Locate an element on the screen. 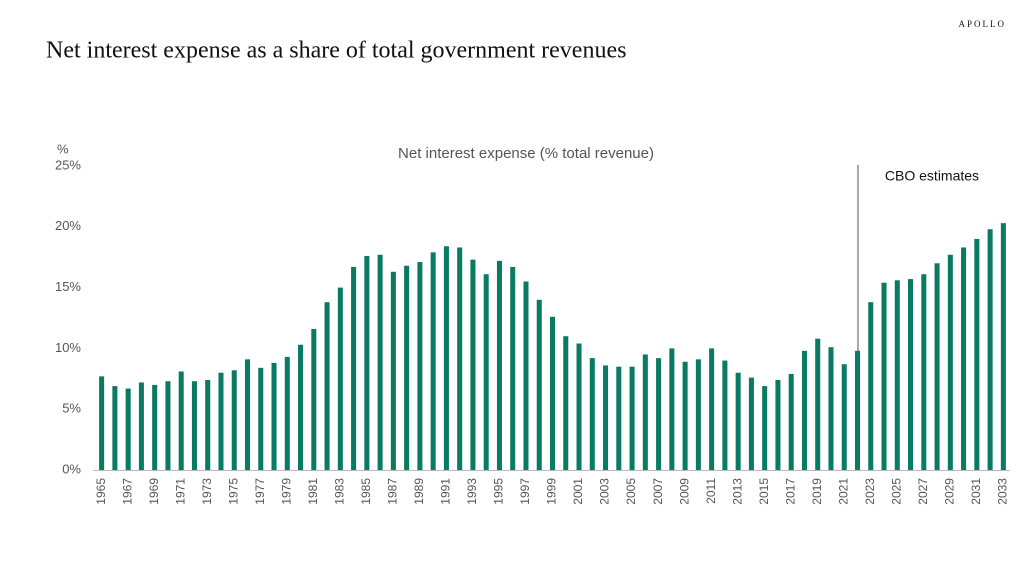 This screenshot has height=576, width=1024. x-tick-label: 1967 is located at coordinates (127, 491).